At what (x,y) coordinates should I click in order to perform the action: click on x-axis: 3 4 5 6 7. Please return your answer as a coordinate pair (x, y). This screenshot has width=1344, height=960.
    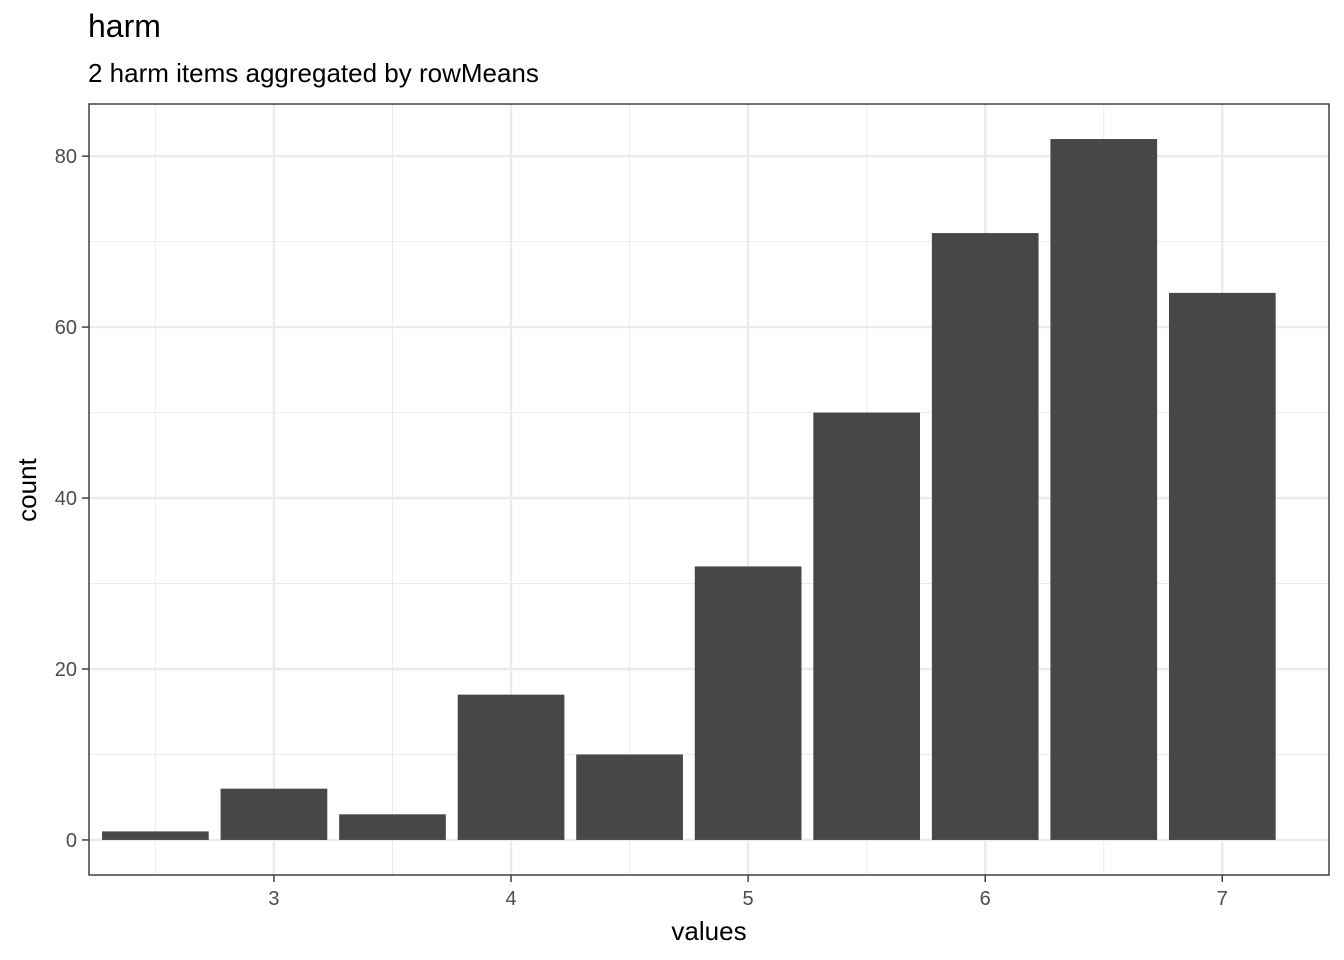
    Looking at the image, I should click on (748, 892).